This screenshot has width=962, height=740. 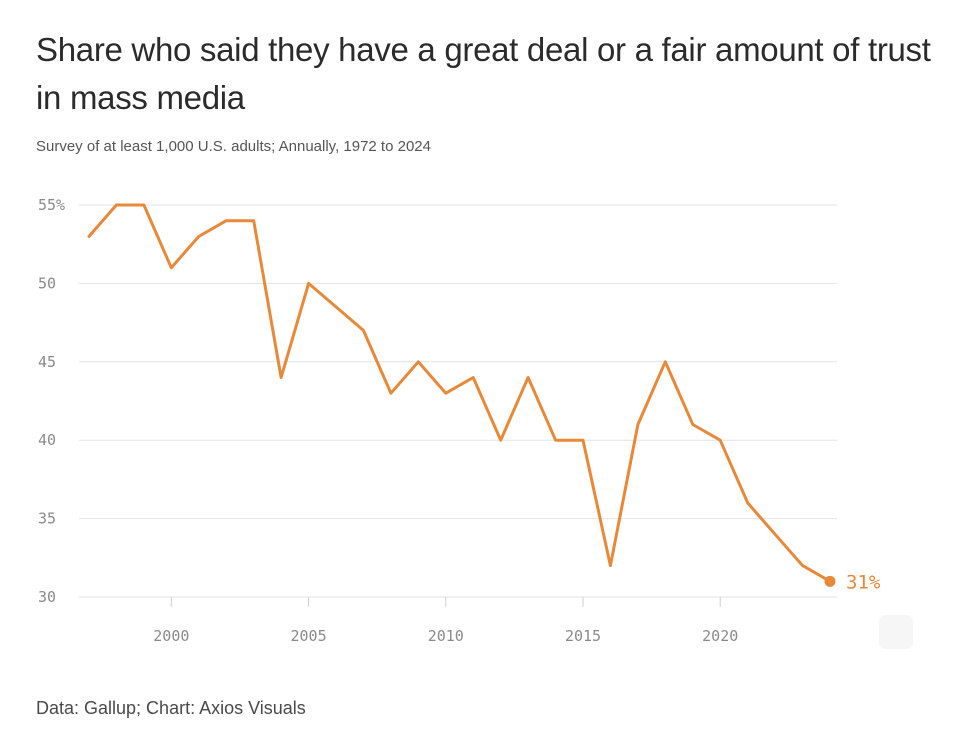 What do you see at coordinates (47, 519) in the screenshot?
I see `y-tick-label: 35` at bounding box center [47, 519].